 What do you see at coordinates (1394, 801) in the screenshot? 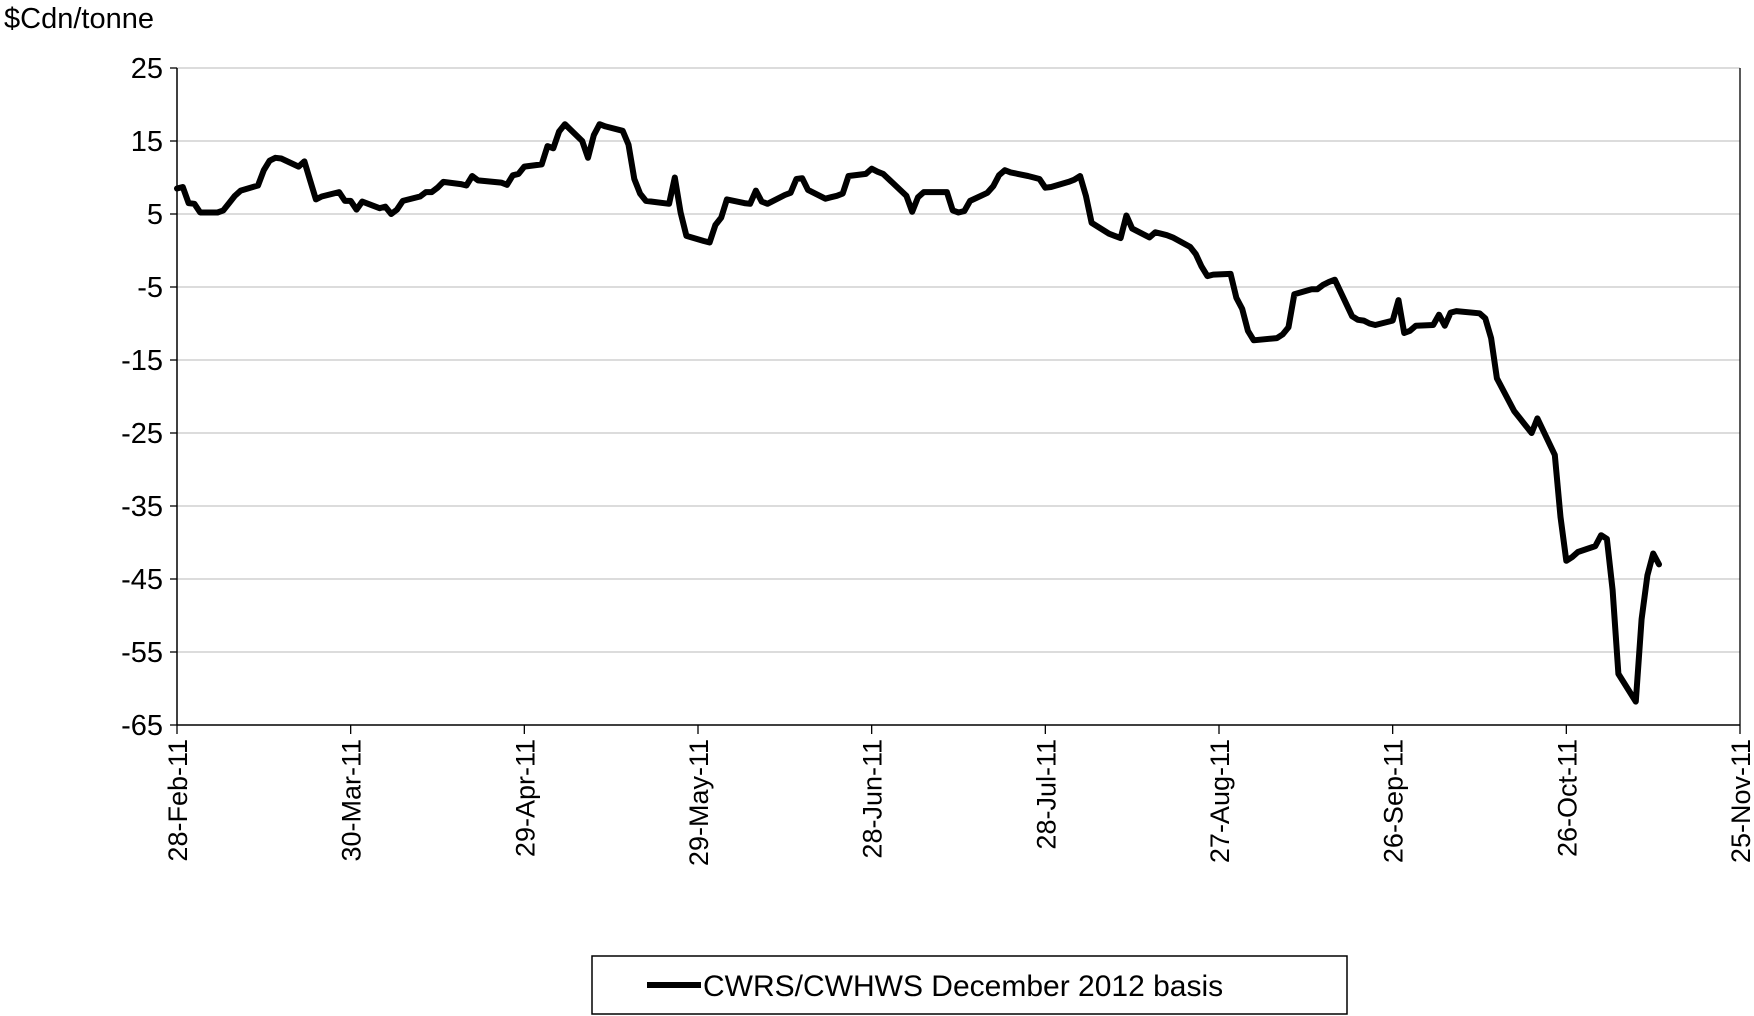
I see `x-tick-label: 26-Sep-11` at bounding box center [1394, 801].